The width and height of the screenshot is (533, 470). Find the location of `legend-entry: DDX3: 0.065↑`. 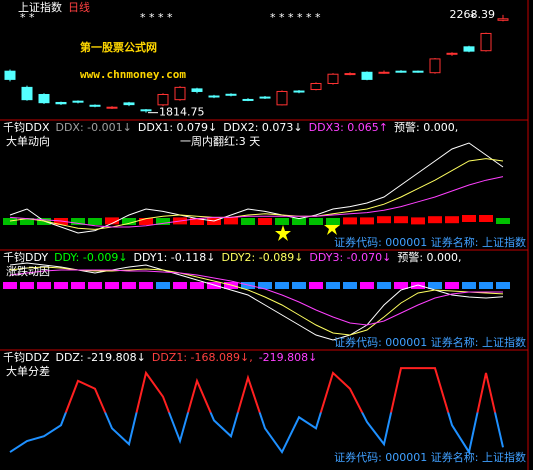

legend-entry: DDX3: 0.065↑ is located at coordinates (348, 127).